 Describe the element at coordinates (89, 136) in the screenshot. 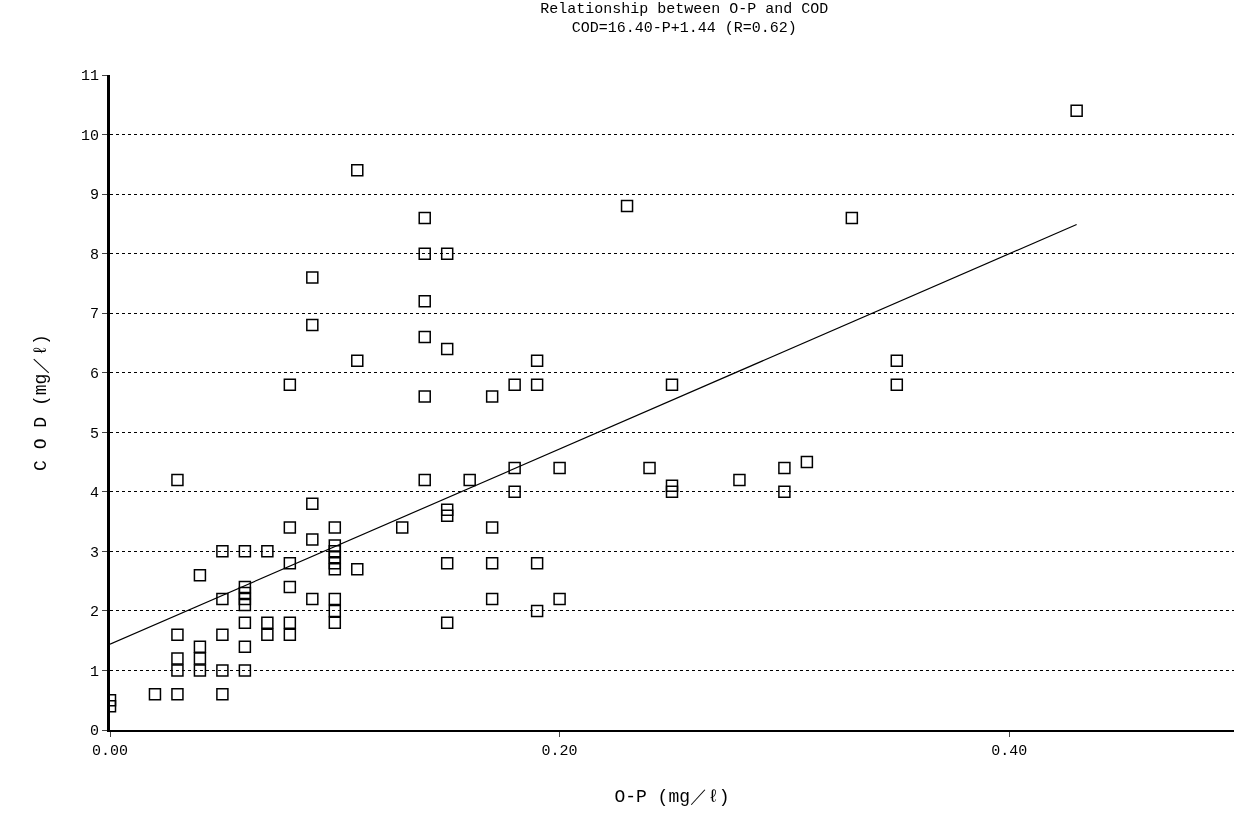

I see `y-tick-label: 10` at that location.